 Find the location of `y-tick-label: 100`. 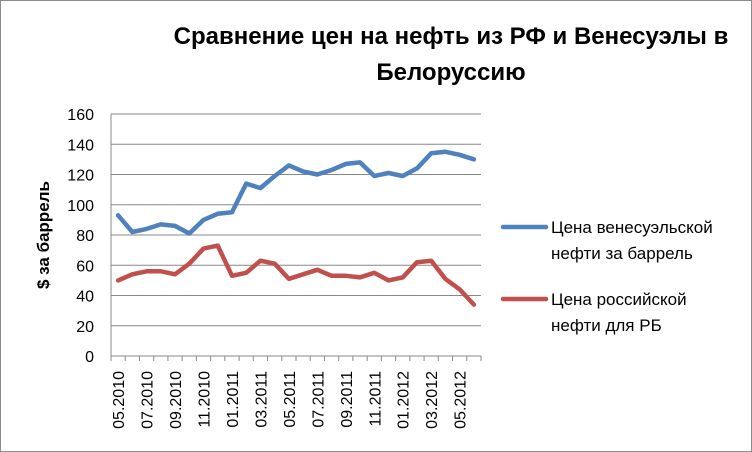

y-tick-label: 100 is located at coordinates (80, 206).